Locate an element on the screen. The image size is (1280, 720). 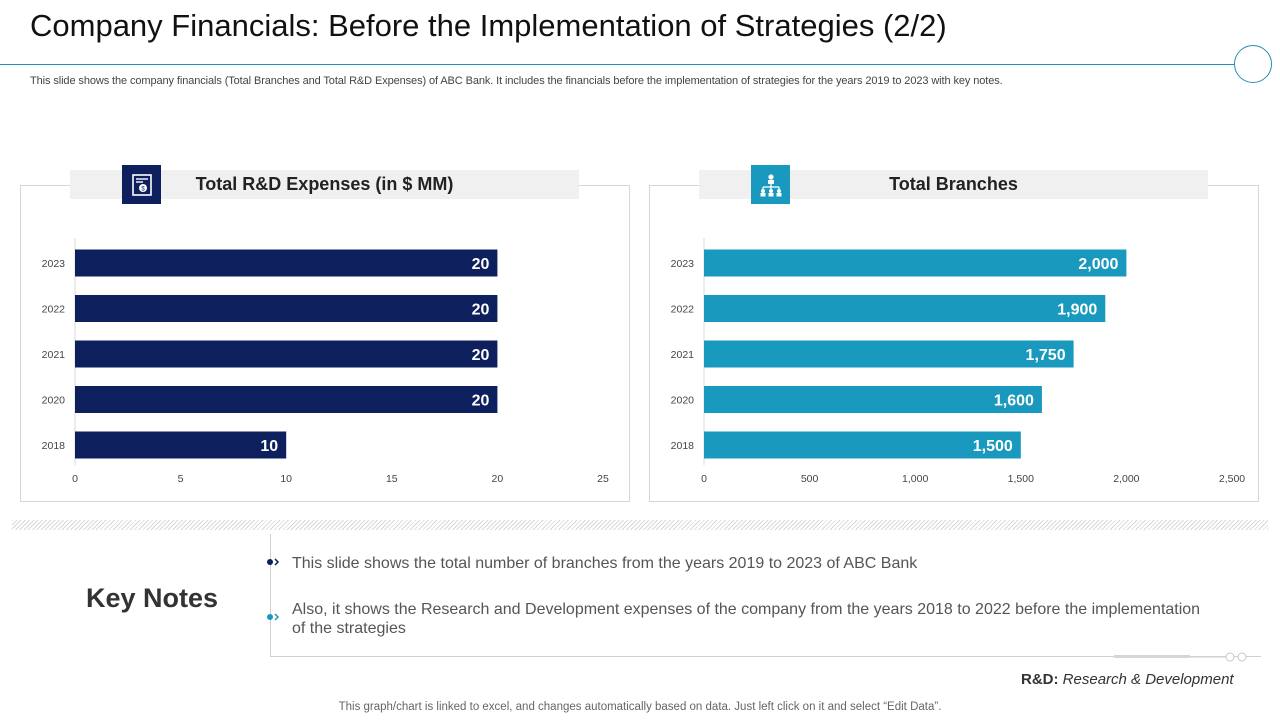
x-tick-label: 20 is located at coordinates (498, 479).